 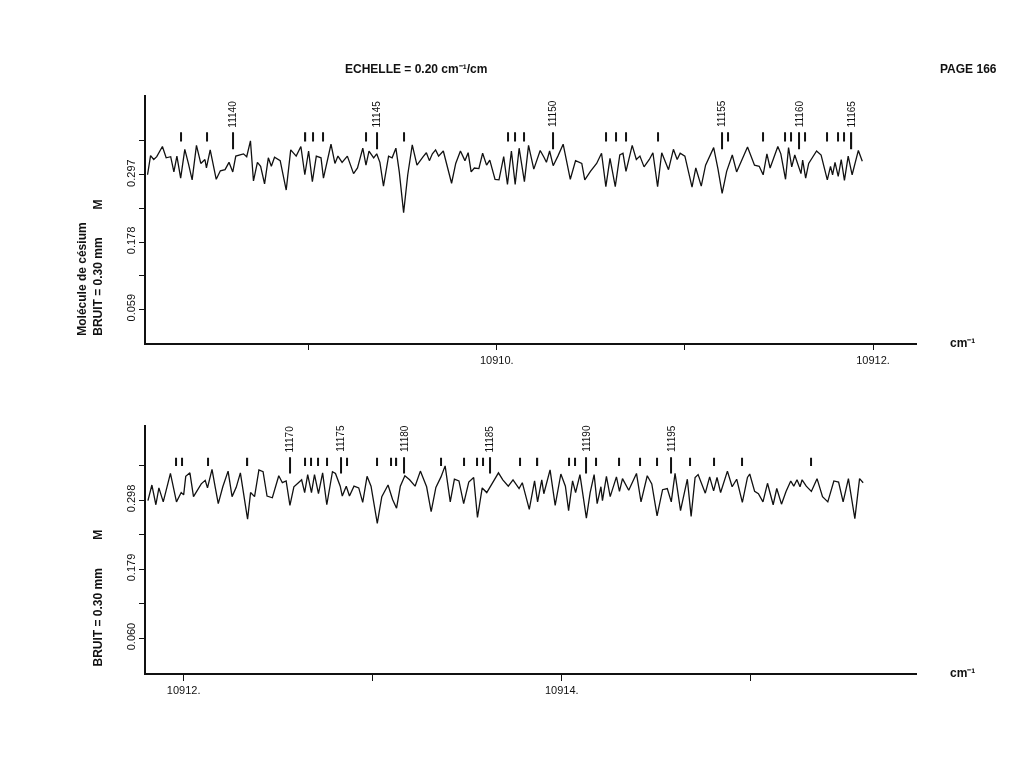 I want to click on annotation: 11145, so click(x=376, y=114).